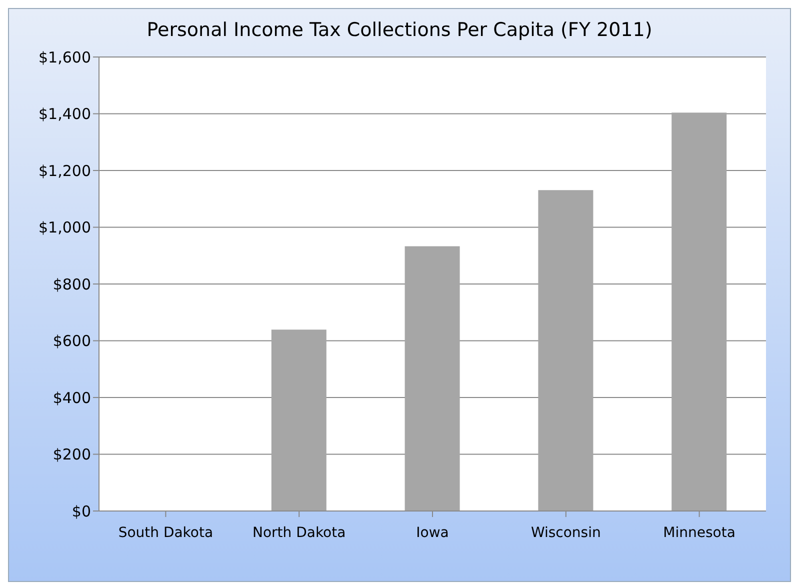 The width and height of the screenshot is (797, 588). Describe the element at coordinates (64, 171) in the screenshot. I see `y-tick-label: $1,200` at that location.